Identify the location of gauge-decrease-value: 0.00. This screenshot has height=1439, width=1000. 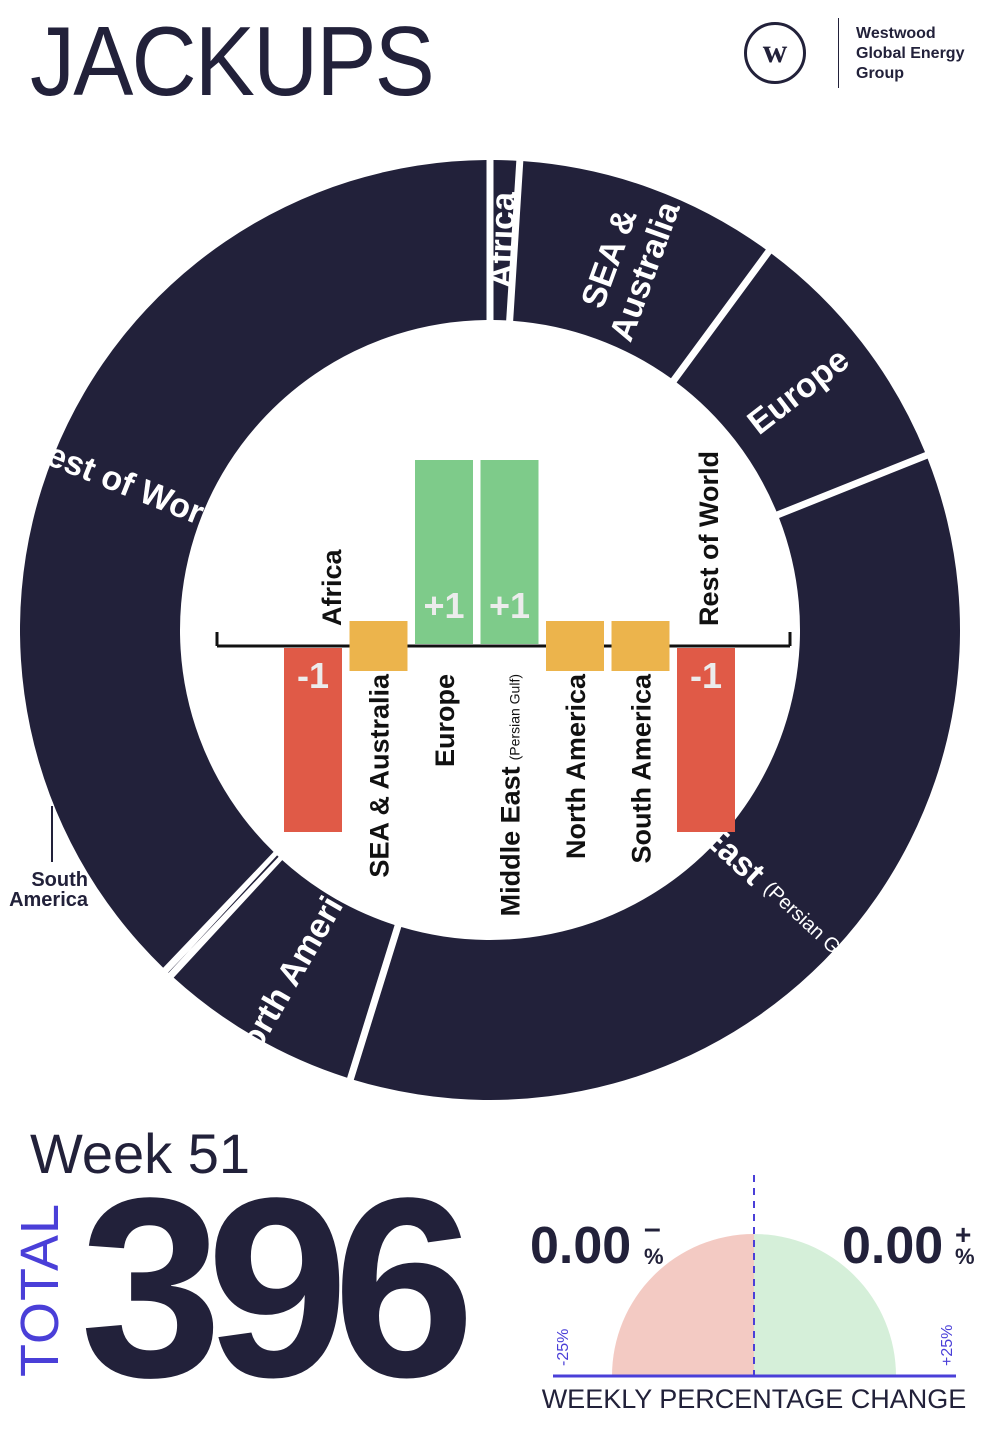
(580, 1246).